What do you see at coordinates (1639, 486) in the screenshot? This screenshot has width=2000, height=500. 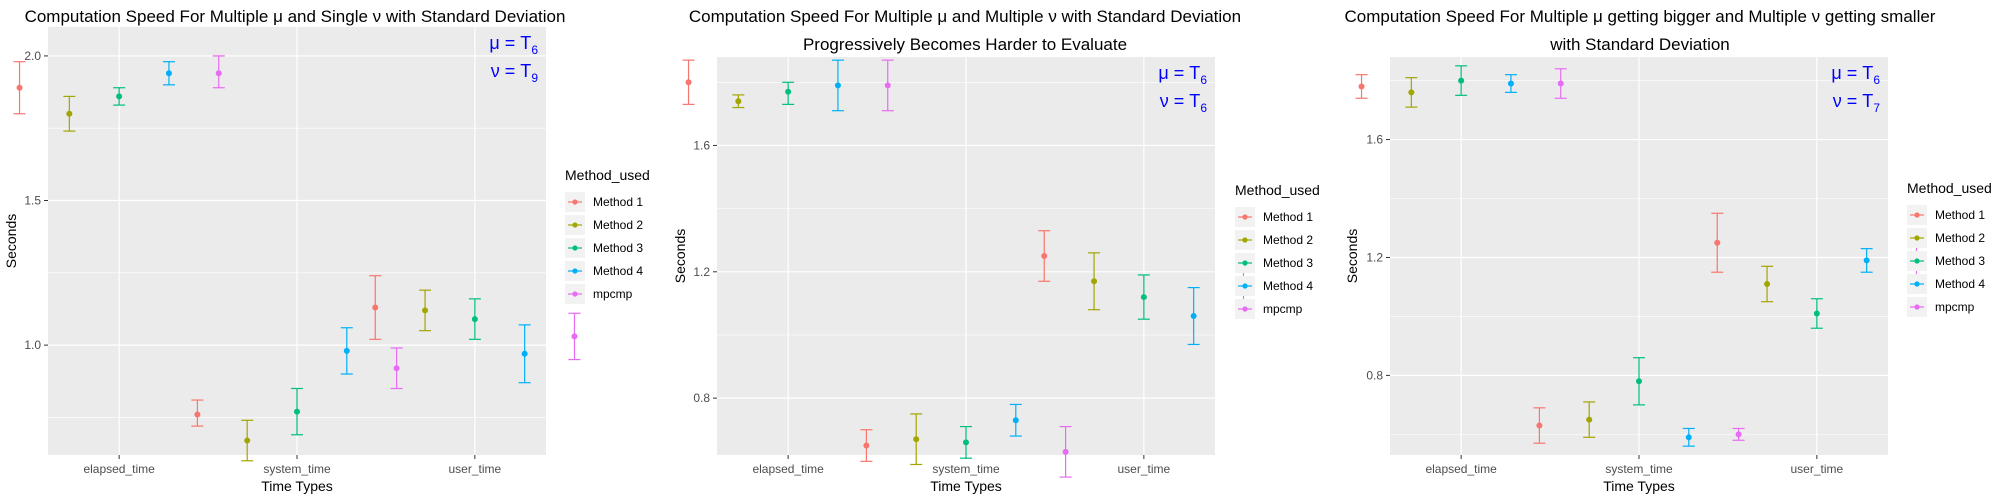 I see `x-axis-label: Time Types` at bounding box center [1639, 486].